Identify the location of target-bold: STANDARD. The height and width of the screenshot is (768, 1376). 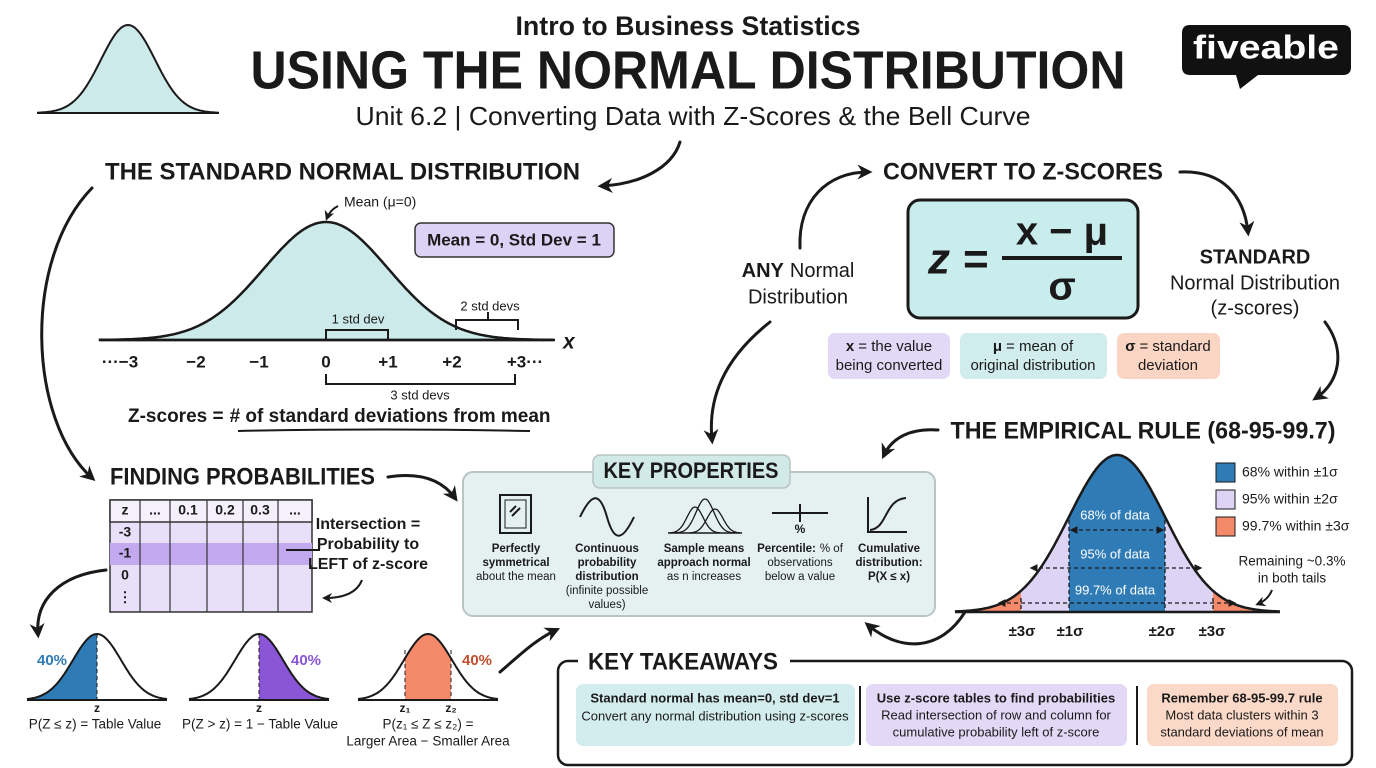
(1255, 257).